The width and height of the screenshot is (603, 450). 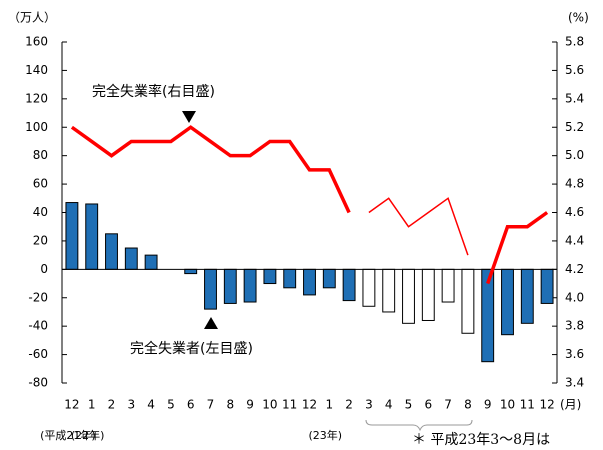 What do you see at coordinates (574, 98) in the screenshot?
I see `y2-tick-label: 5.4` at bounding box center [574, 98].